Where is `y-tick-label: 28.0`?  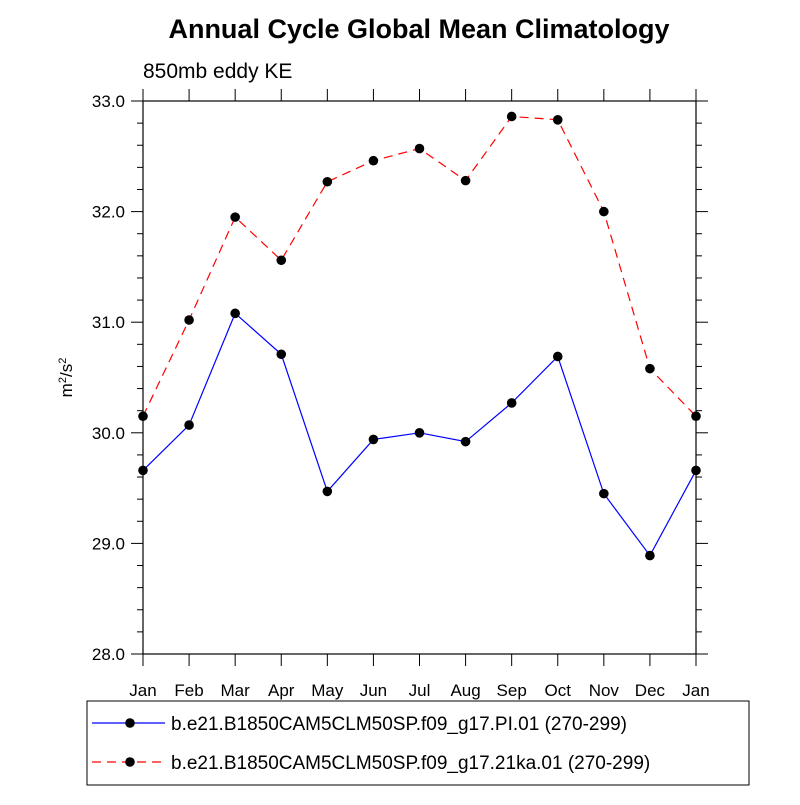 y-tick-label: 28.0 is located at coordinates (108, 654).